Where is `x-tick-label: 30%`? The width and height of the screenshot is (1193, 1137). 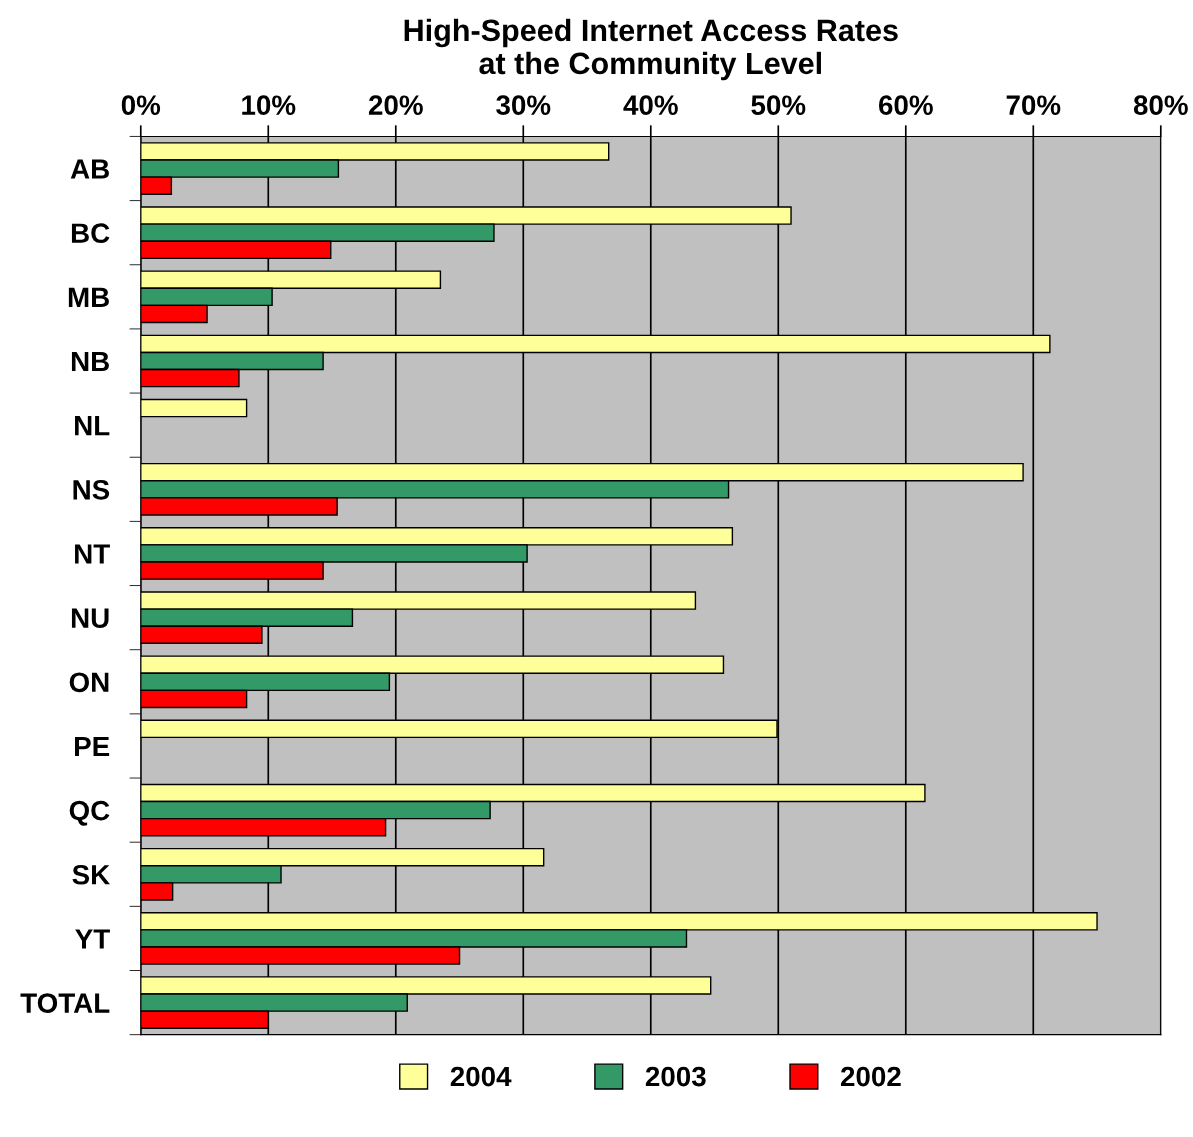
x-tick-label: 30% is located at coordinates (523, 105).